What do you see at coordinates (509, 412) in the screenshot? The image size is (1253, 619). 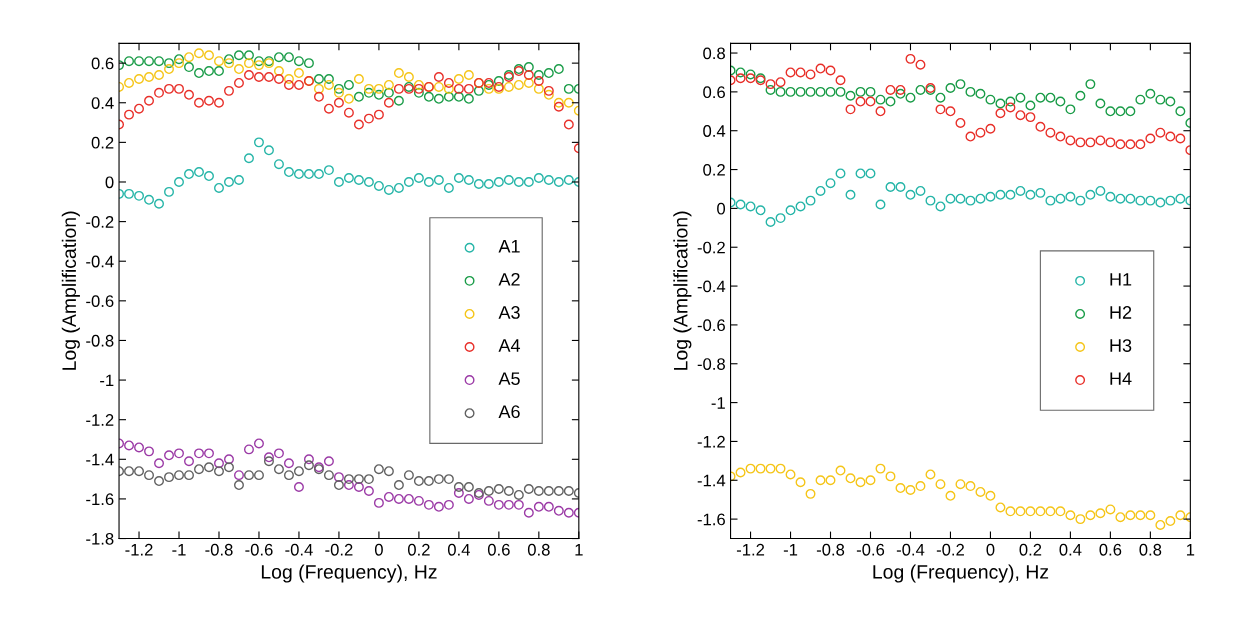 I see `legend-label: A6` at bounding box center [509, 412].